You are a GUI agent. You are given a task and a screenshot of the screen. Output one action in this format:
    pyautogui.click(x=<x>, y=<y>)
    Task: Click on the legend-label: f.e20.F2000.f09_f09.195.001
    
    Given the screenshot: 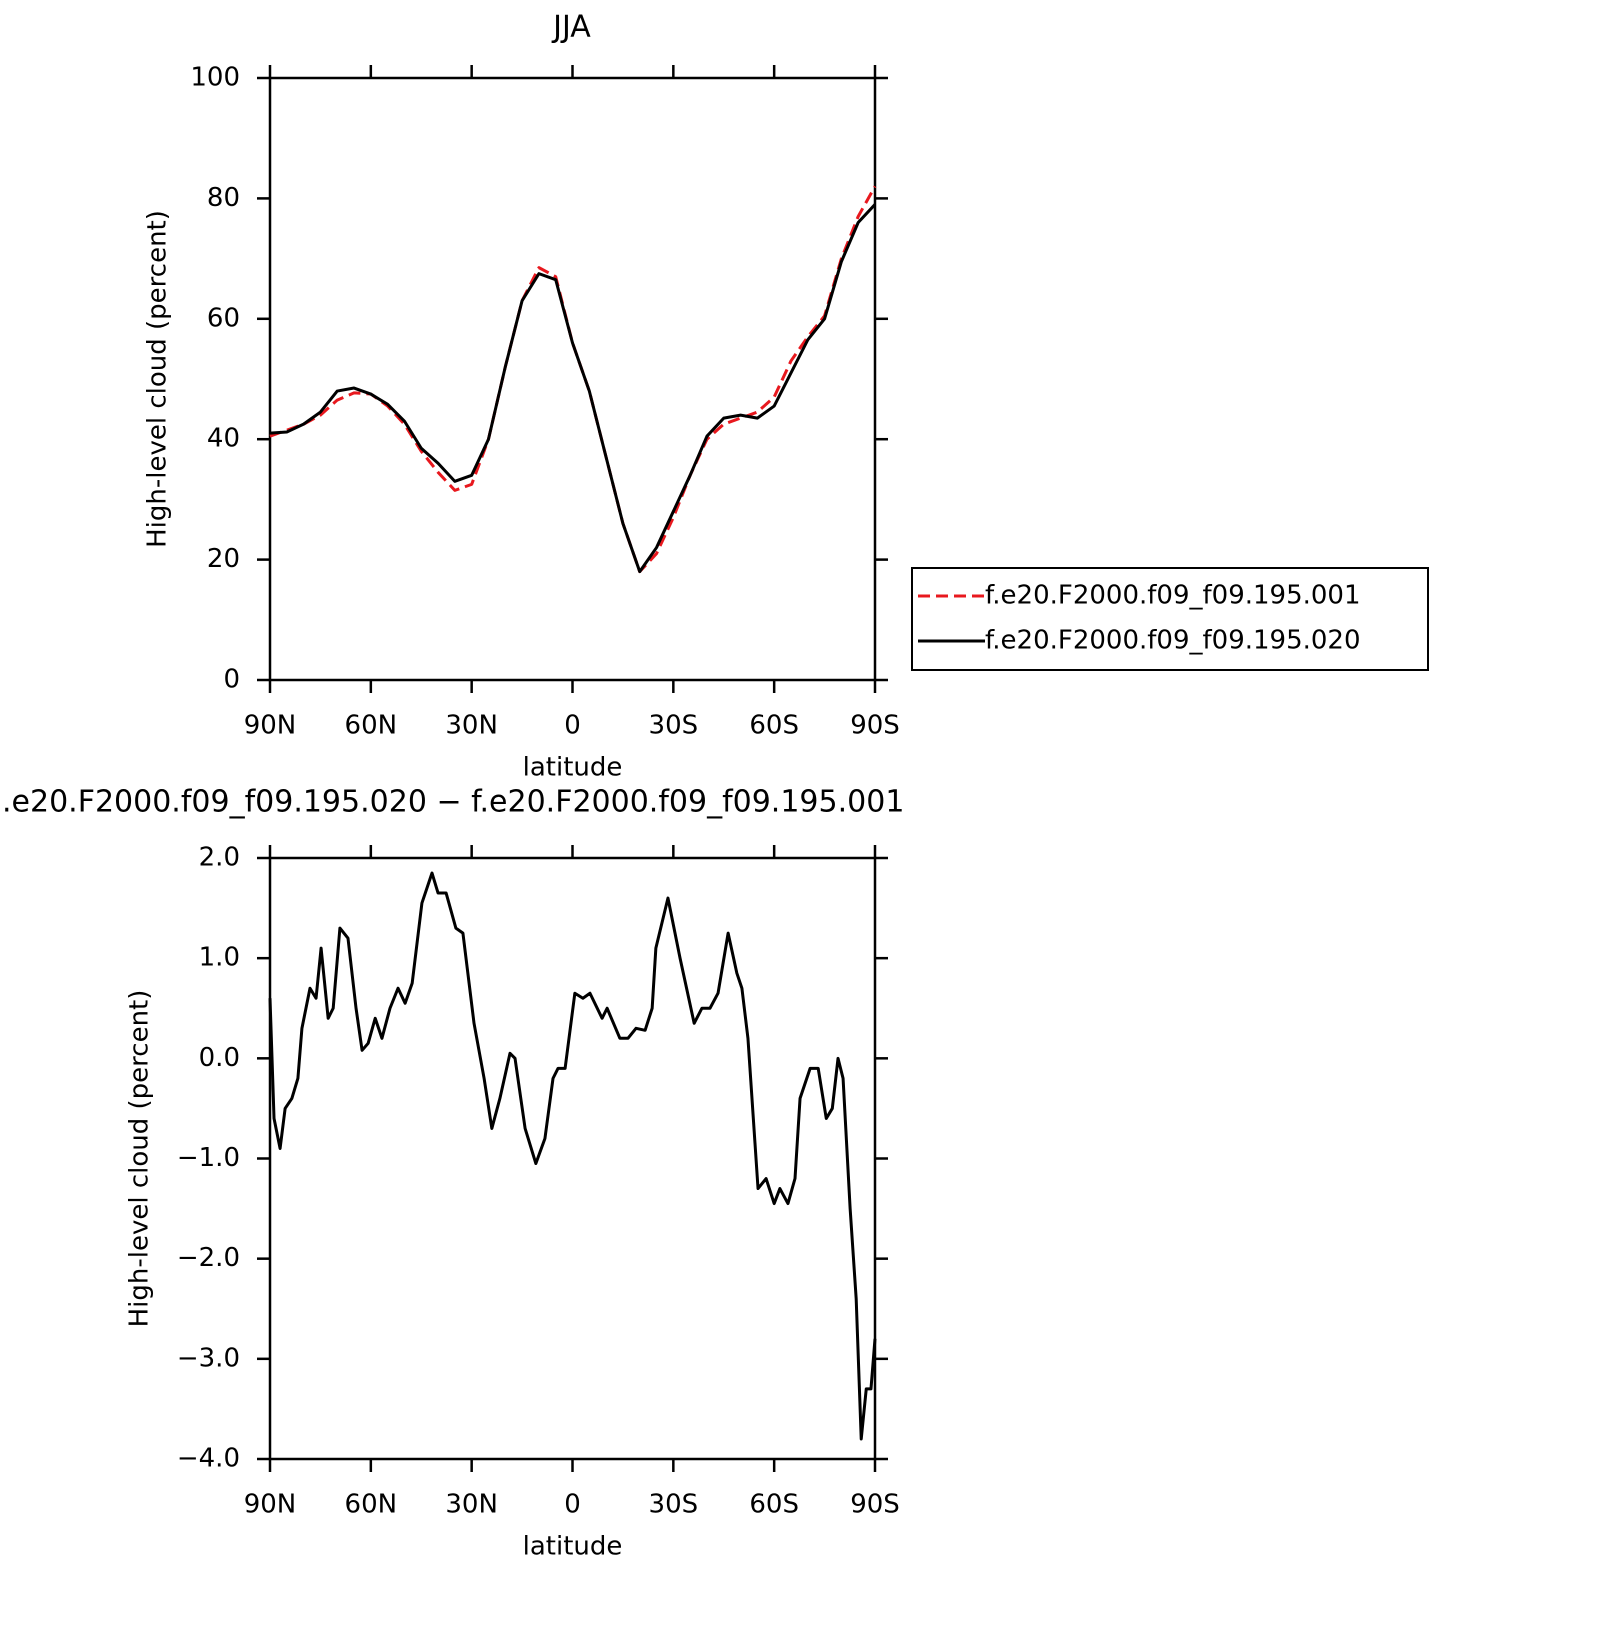 What is the action you would take?
    pyautogui.click(x=1173, y=596)
    